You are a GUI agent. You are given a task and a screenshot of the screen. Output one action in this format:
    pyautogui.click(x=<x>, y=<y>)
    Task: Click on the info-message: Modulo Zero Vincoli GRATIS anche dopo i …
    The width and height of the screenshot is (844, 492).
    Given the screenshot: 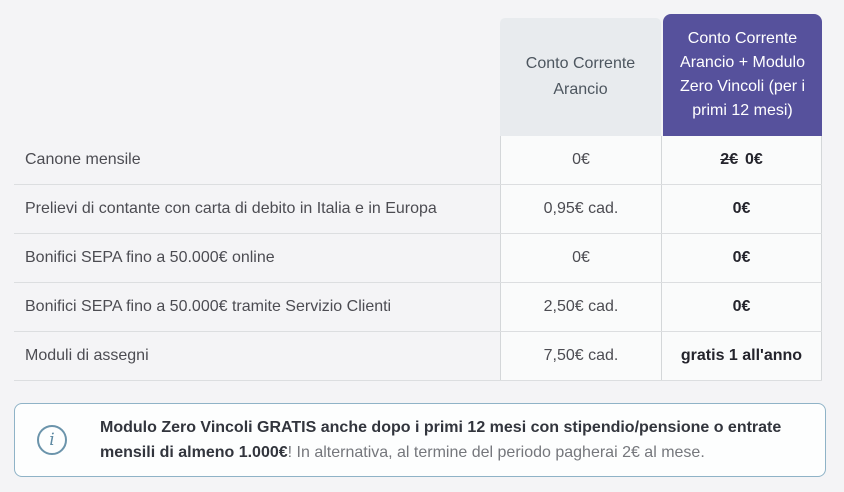 What is the action you would take?
    pyautogui.click(x=451, y=440)
    